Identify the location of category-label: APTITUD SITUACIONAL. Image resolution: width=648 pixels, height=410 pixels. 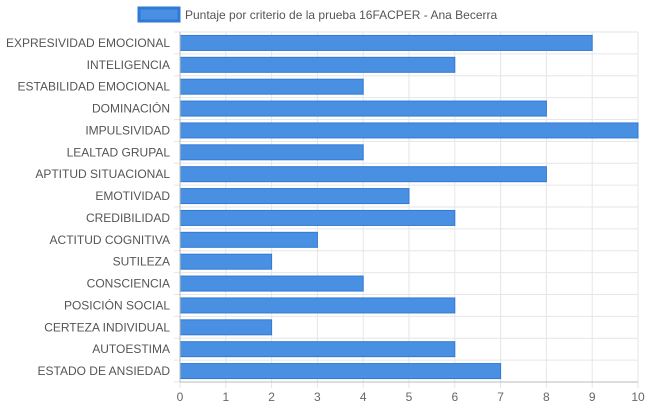
(102, 174).